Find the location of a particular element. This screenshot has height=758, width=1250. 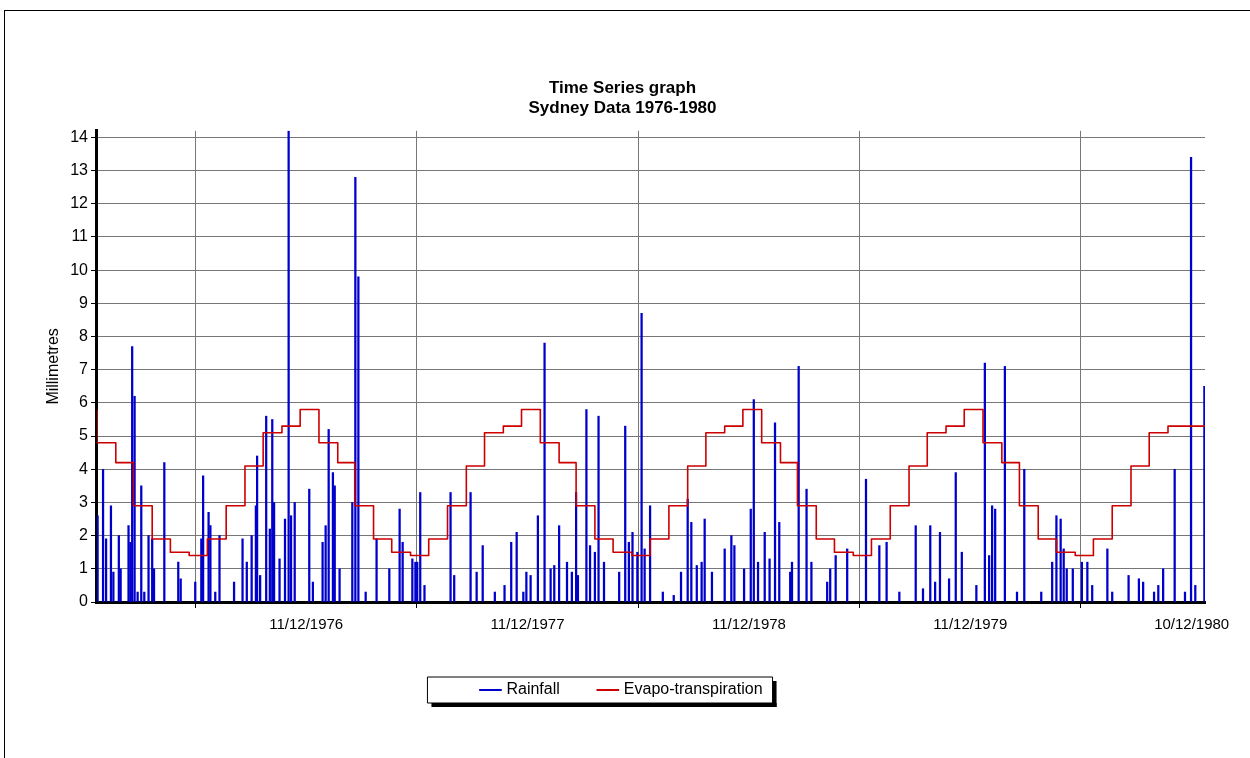

y-tick-label: 10 is located at coordinates (79, 269).